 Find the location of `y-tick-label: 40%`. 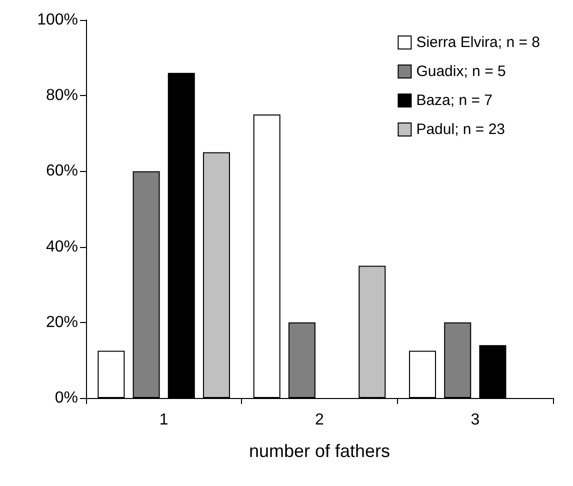

y-tick-label: 40% is located at coordinates (62, 247).